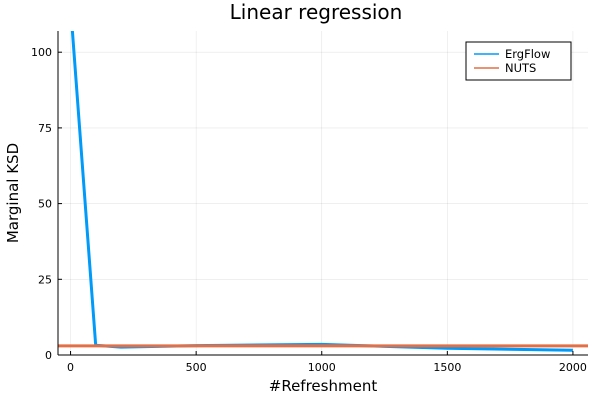  I want to click on x-tick-label: 1500, so click(447, 367).